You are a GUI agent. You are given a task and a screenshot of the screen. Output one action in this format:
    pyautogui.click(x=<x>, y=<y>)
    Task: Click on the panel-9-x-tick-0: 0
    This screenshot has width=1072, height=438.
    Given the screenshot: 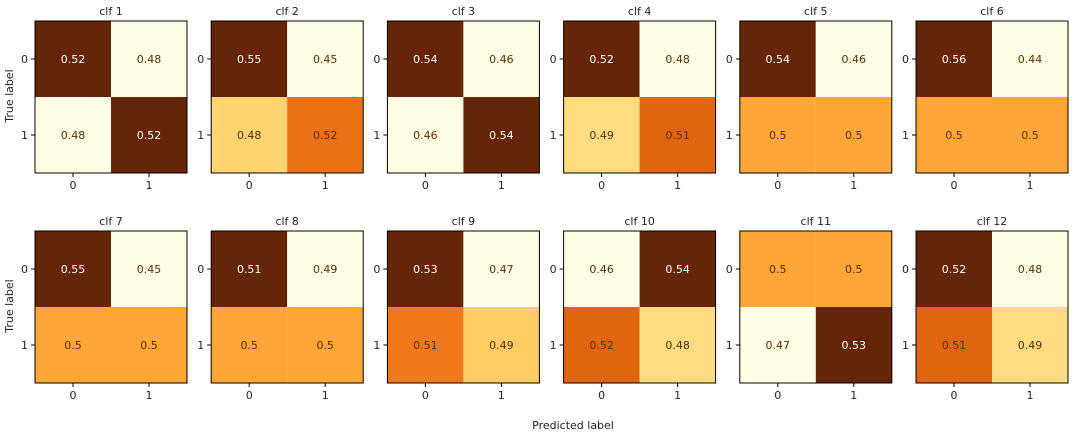 What is the action you would take?
    pyautogui.click(x=425, y=395)
    